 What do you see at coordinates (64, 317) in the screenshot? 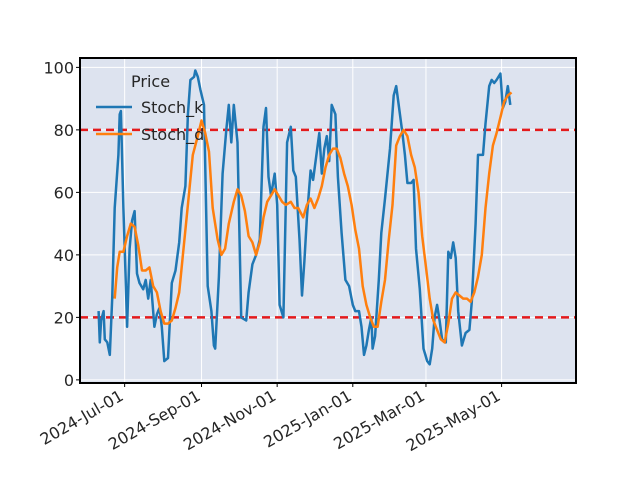
I see `y-tick-label: 20` at bounding box center [64, 317].